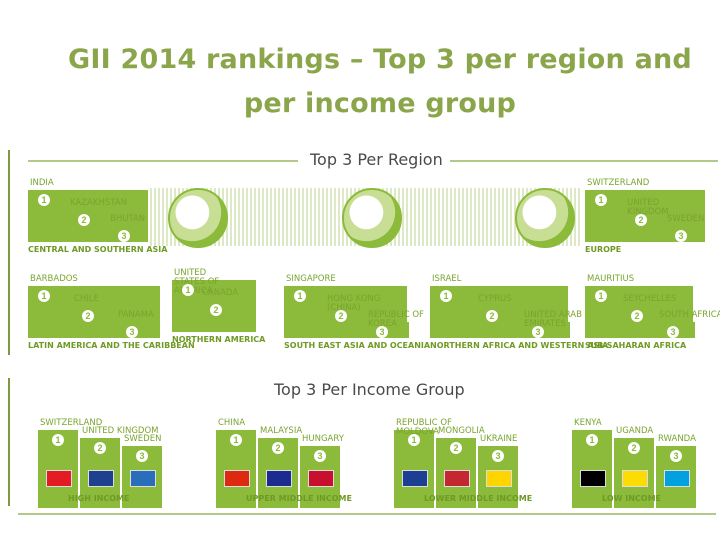 The width and height of the screenshot is (720, 540). I want to click on region-label: LATIN AMERICA AND THE CARIBBEAN, so click(111, 345).